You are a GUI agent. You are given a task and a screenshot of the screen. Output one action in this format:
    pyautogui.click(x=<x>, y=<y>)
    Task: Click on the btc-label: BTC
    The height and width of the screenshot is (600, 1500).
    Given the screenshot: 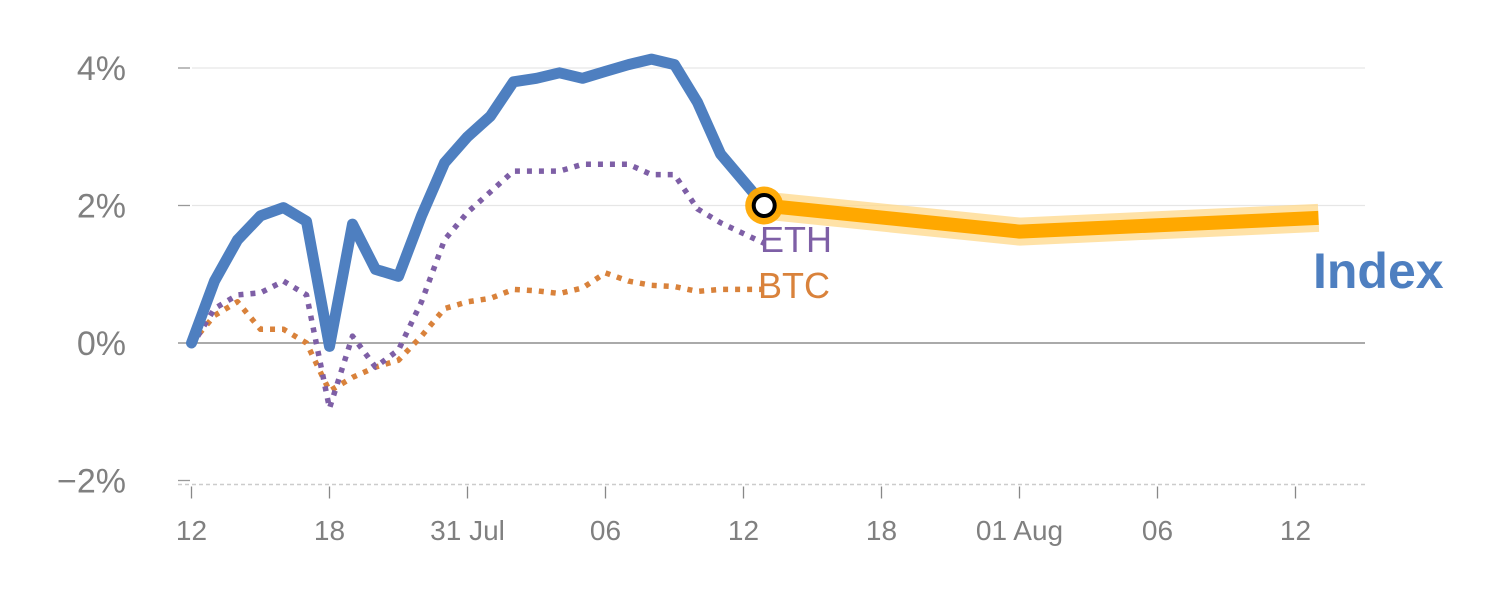 What is the action you would take?
    pyautogui.click(x=794, y=285)
    